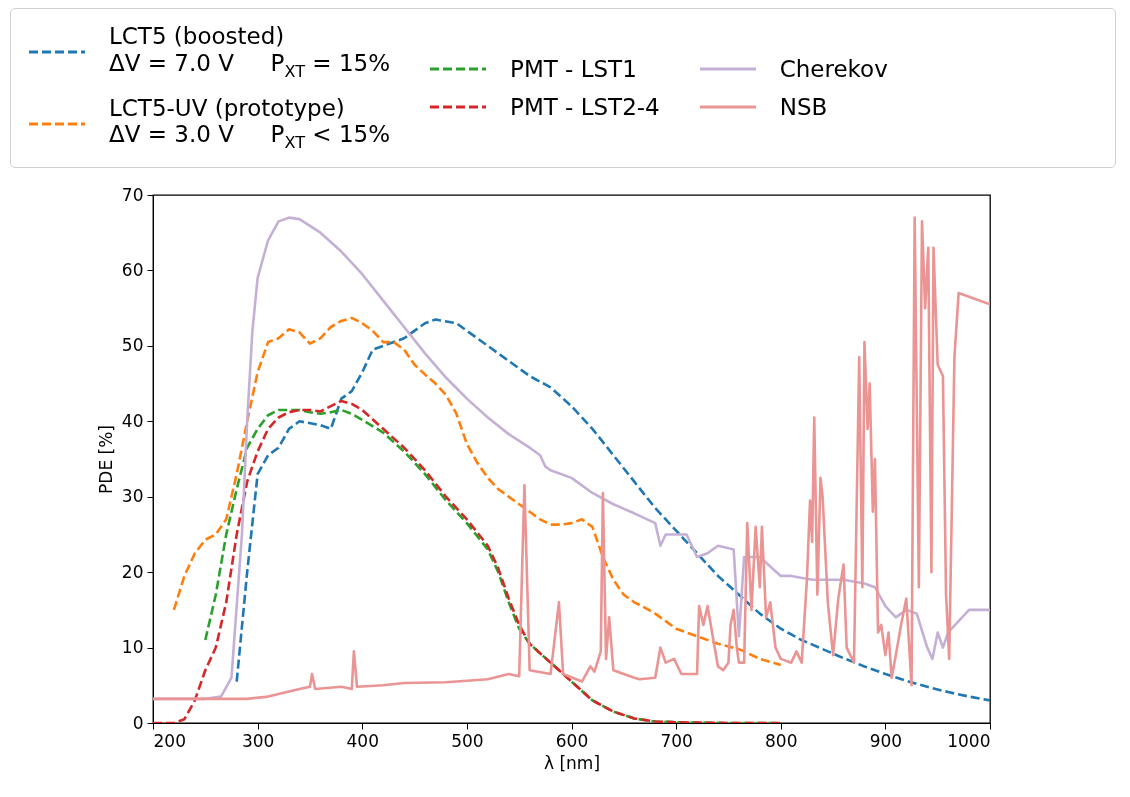 The image size is (1130, 797). What do you see at coordinates (572, 762) in the screenshot?
I see `x-axis-title: λ [nm]` at bounding box center [572, 762].